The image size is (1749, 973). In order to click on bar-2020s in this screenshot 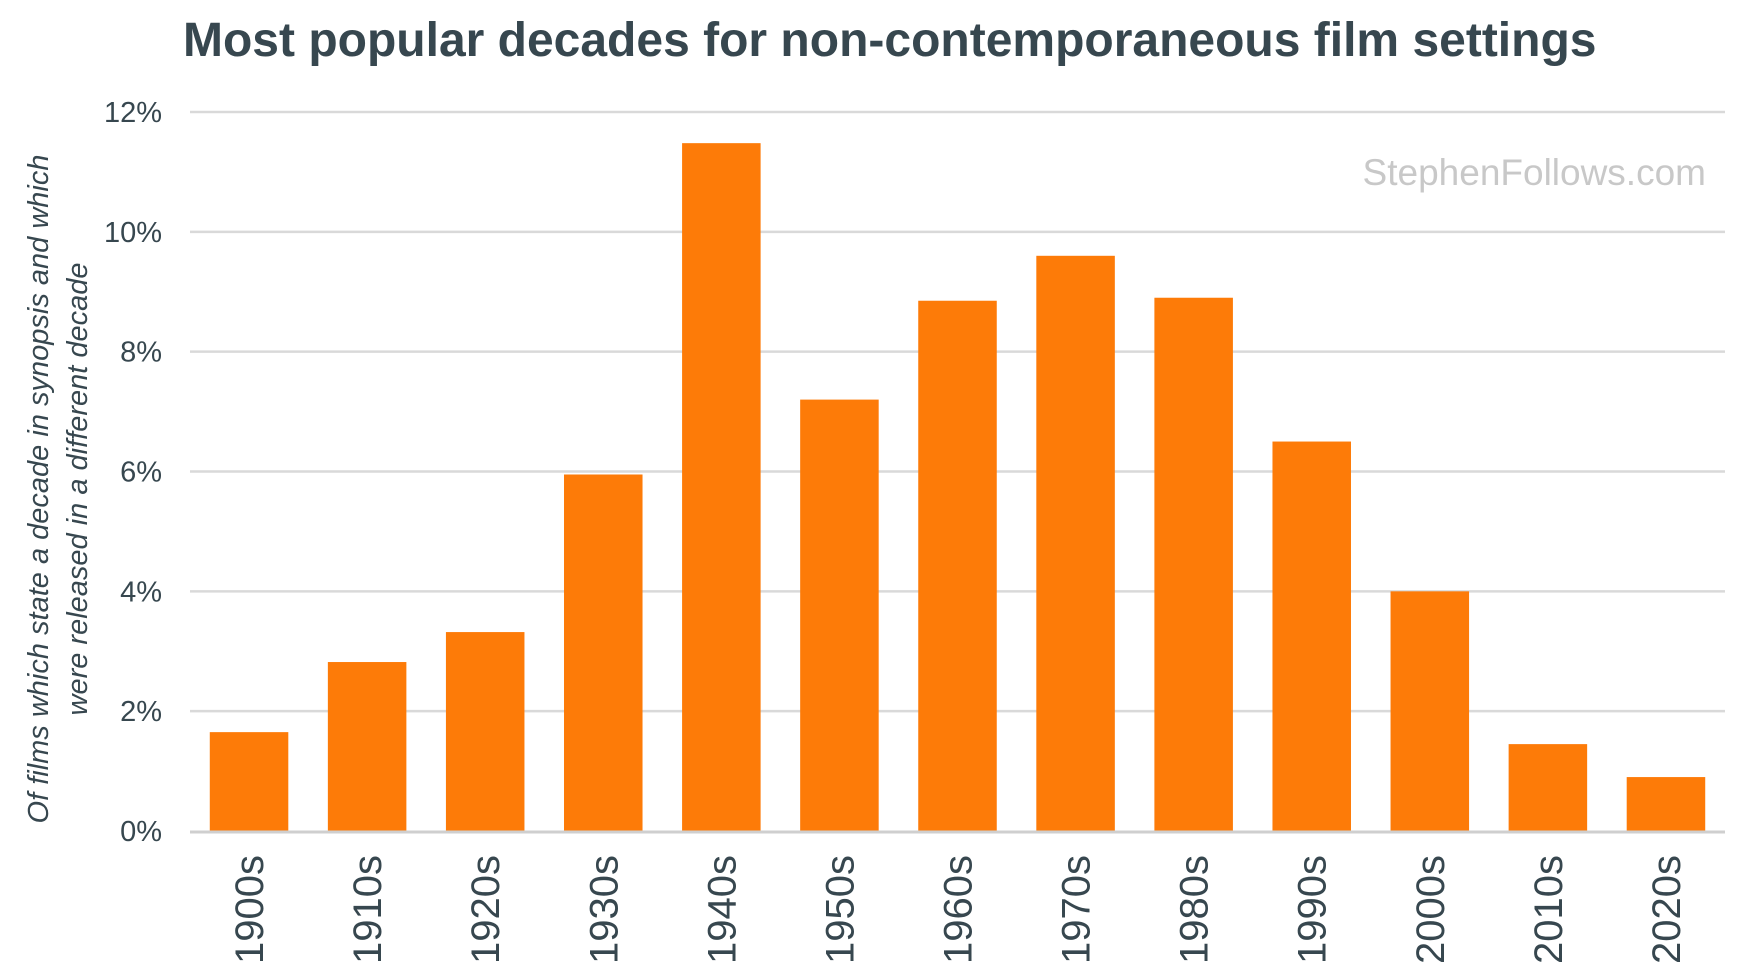, I will do `click(1666, 804)`.